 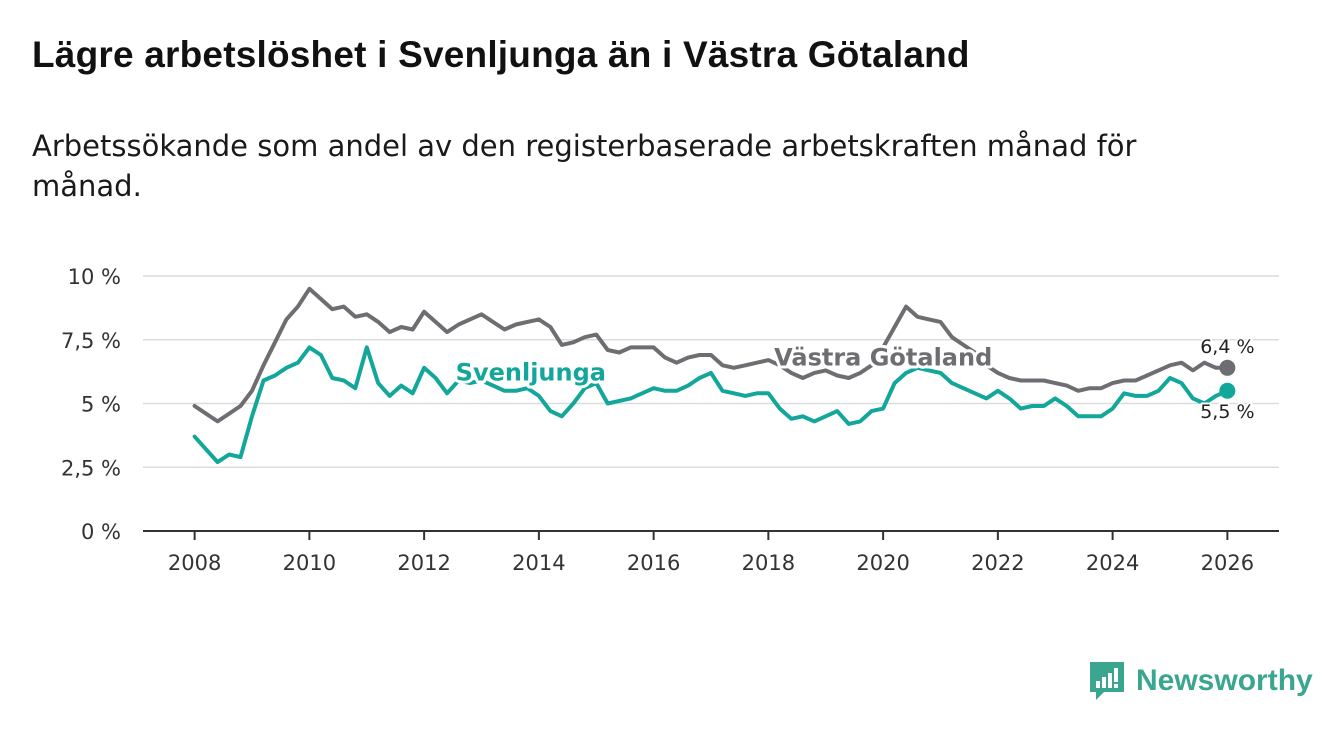 What do you see at coordinates (1227, 412) in the screenshot?
I see `end-value-label-svenljunga: 5,5 %` at bounding box center [1227, 412].